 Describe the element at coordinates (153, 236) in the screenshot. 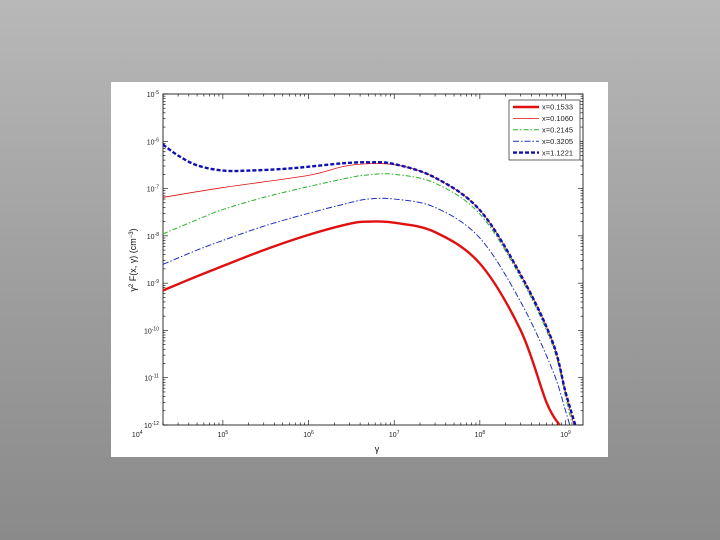

I see `y-tick-label: 10⁻⁸` at that location.